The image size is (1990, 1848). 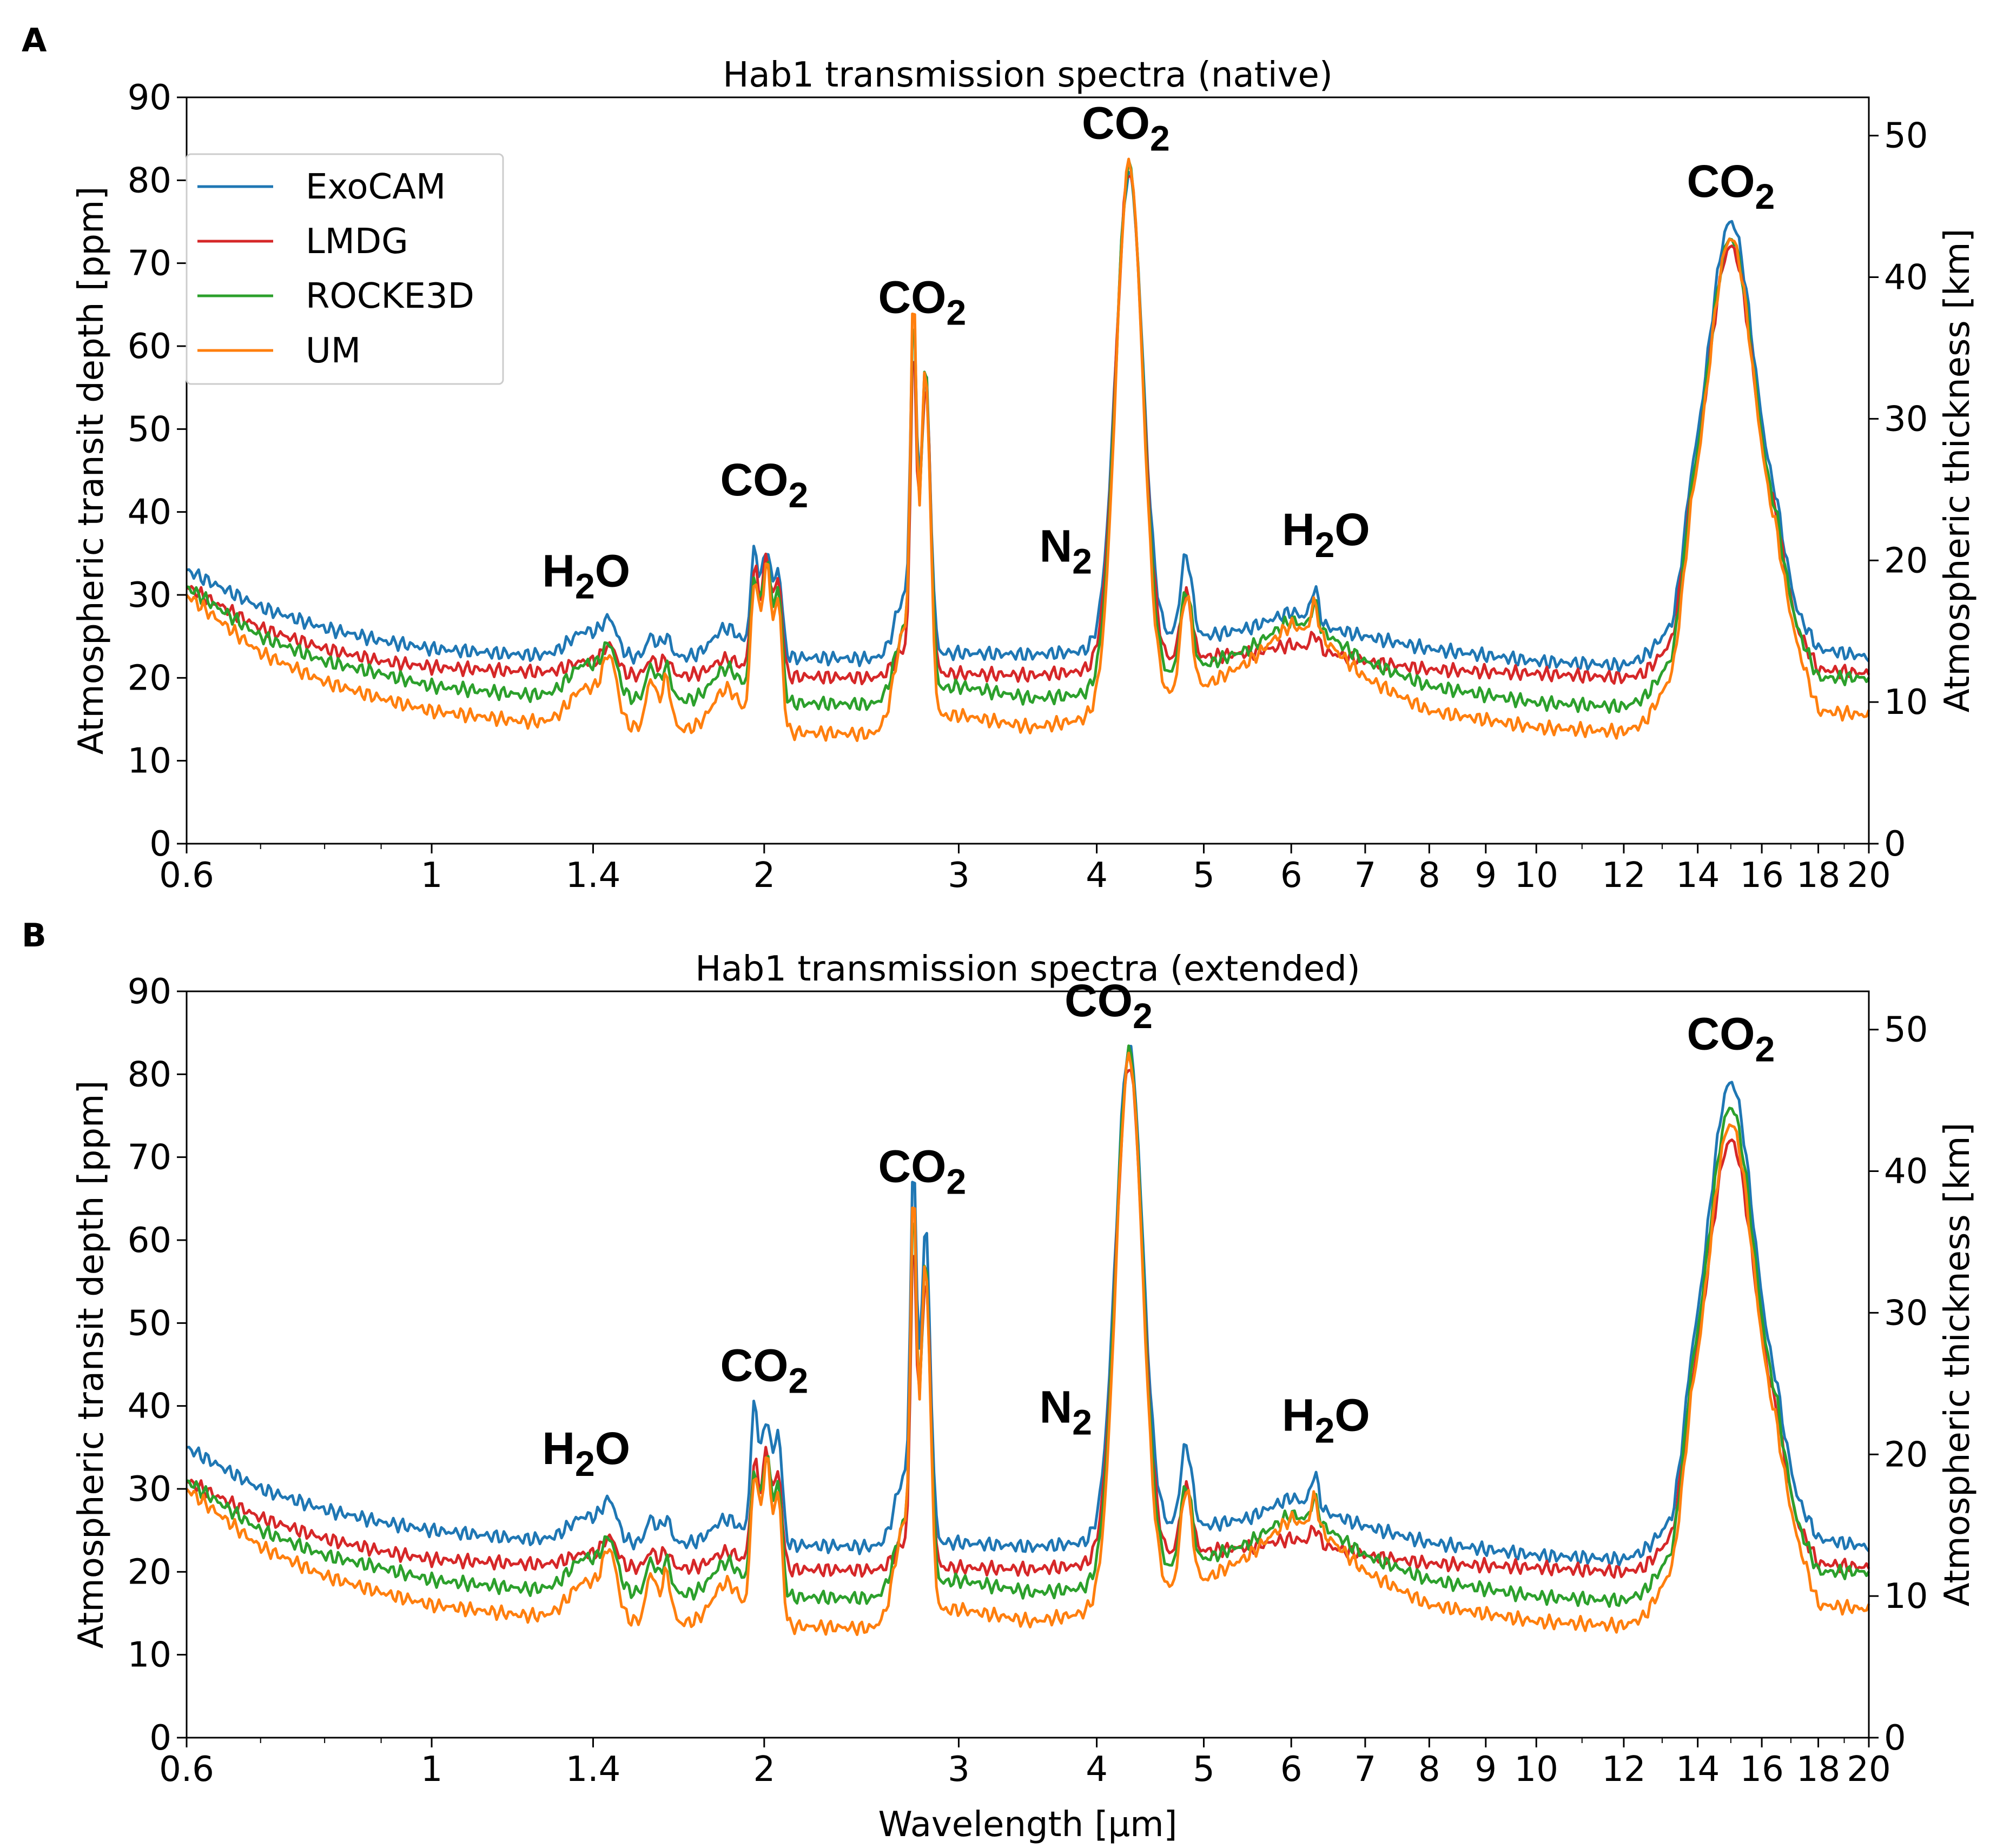 What do you see at coordinates (160, 844) in the screenshot?
I see `y-tick-label: 0` at bounding box center [160, 844].